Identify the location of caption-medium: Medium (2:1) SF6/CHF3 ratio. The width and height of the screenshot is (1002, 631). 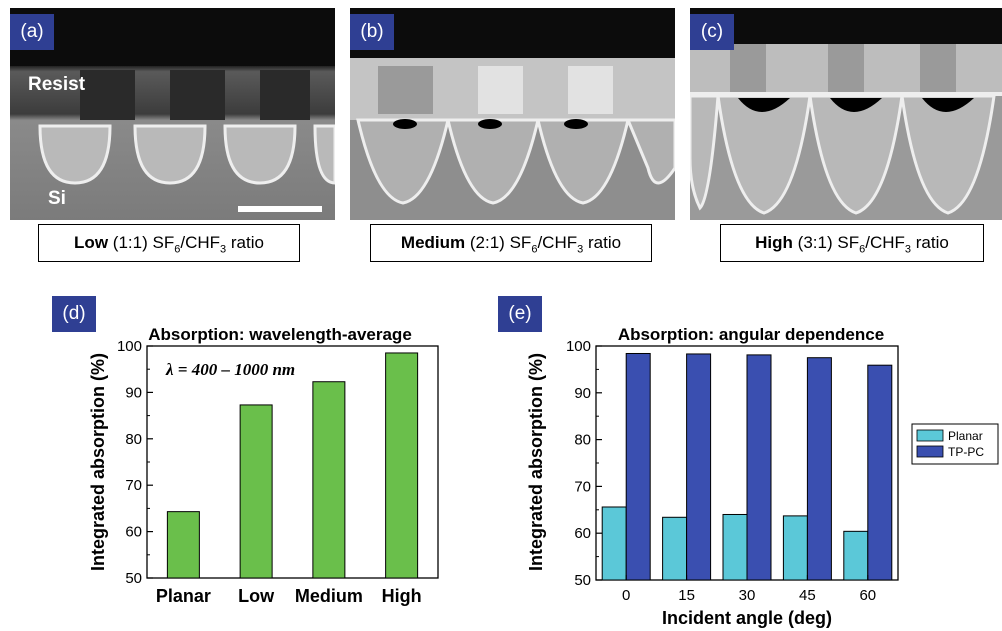
(511, 243).